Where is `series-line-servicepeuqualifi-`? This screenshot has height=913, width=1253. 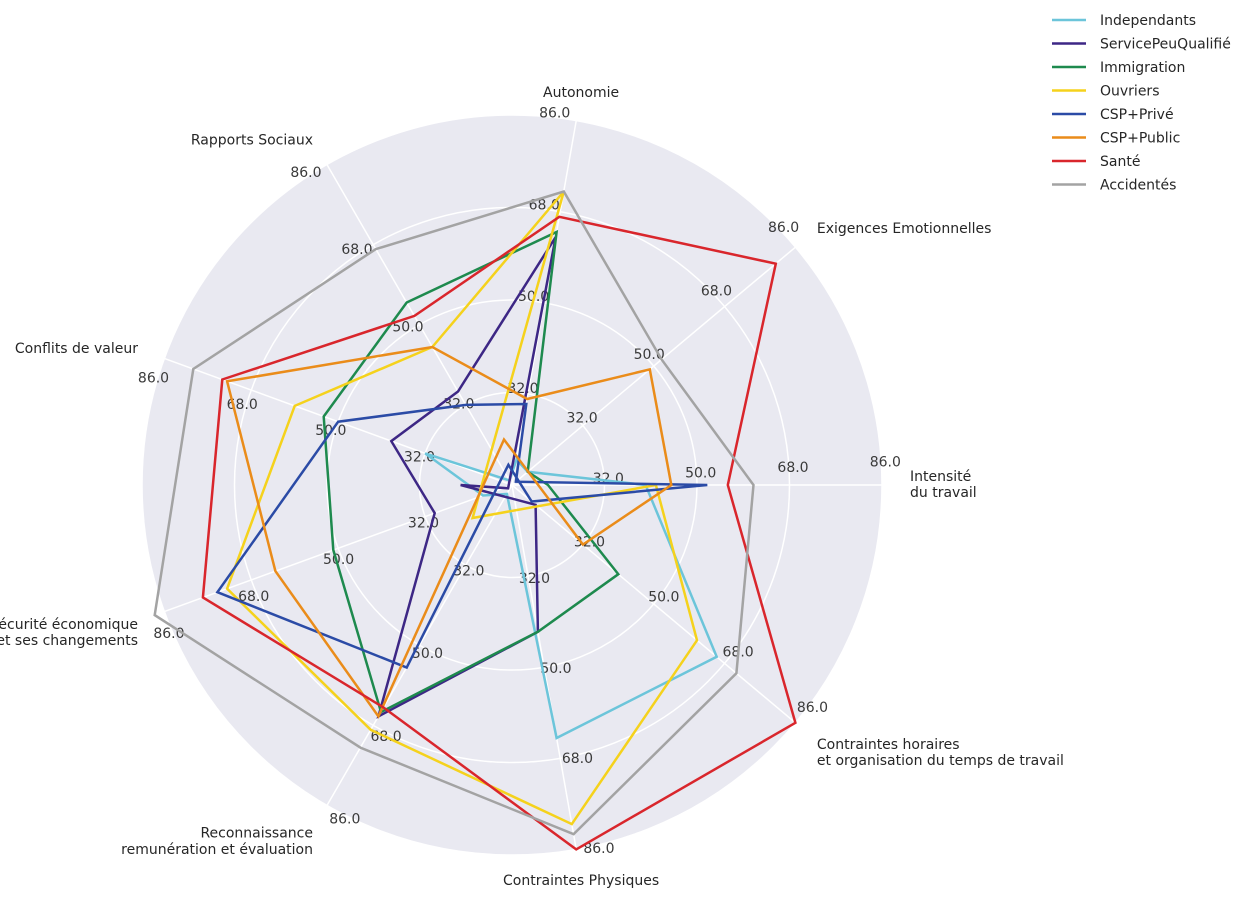
series-line-servicepeuqualifi- is located at coordinates (466, 477).